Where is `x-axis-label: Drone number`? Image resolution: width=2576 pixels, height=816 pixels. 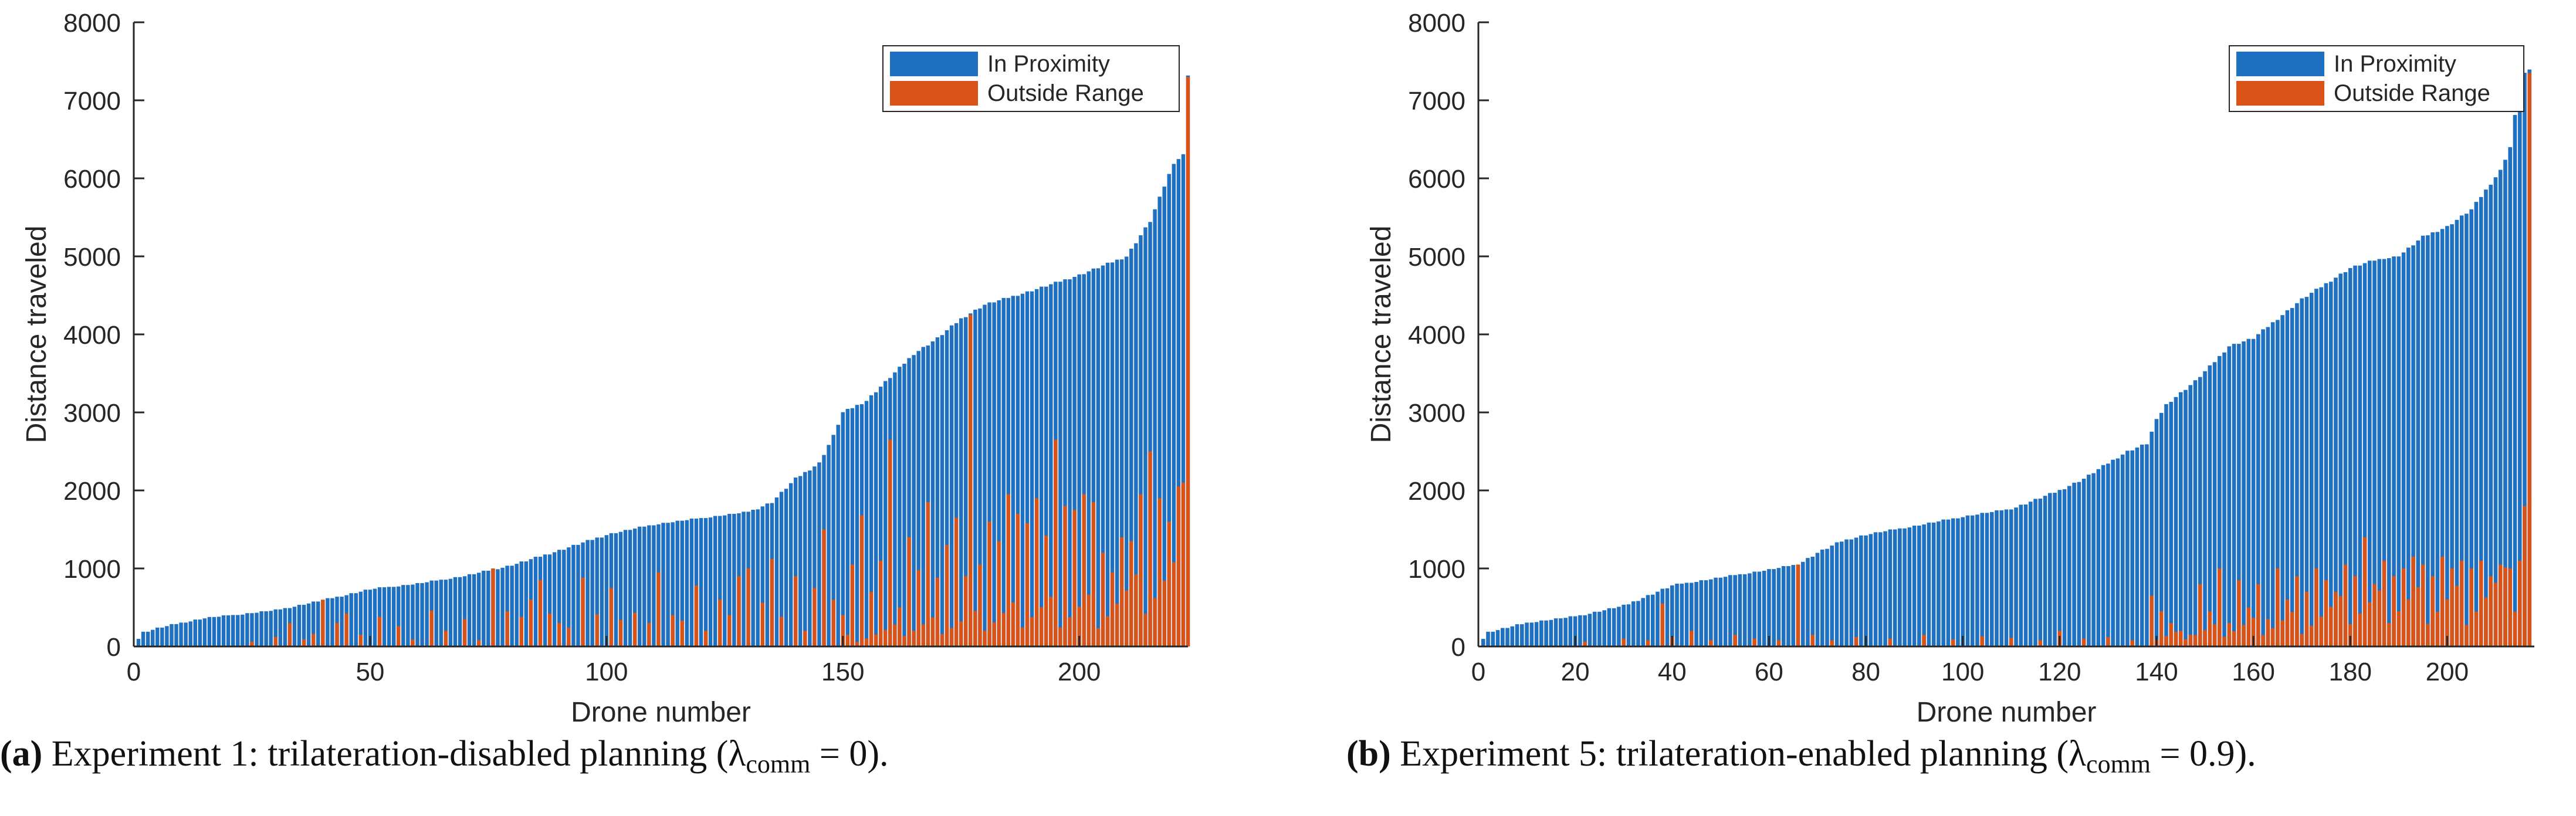
x-axis-label: Drone number is located at coordinates (2007, 712).